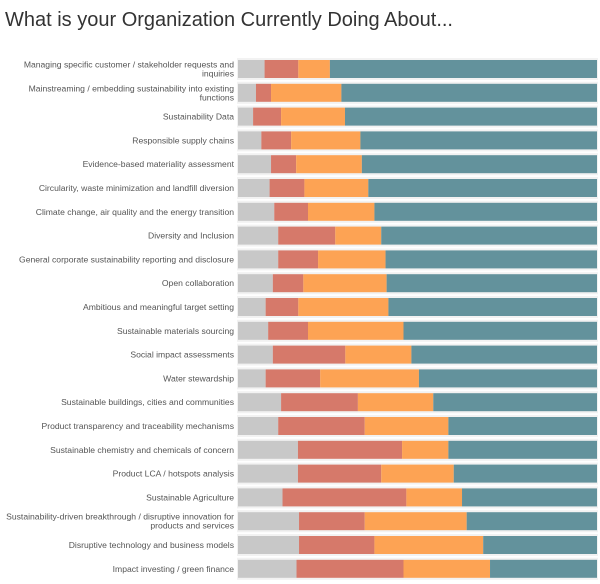 This screenshot has width=600, height=584. I want to click on category-label: Sustainable Agriculture, so click(190, 497).